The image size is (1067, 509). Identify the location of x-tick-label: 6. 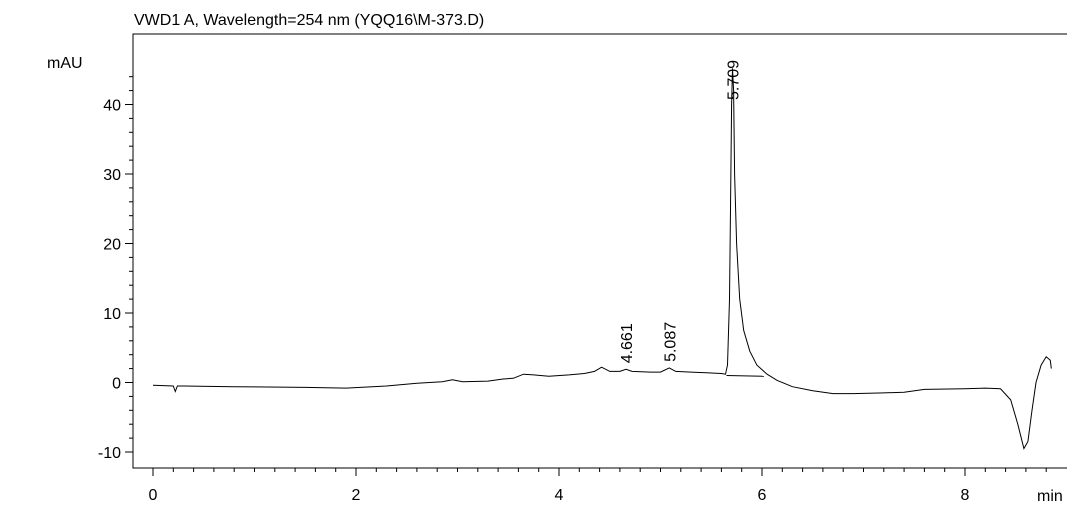
(762, 495).